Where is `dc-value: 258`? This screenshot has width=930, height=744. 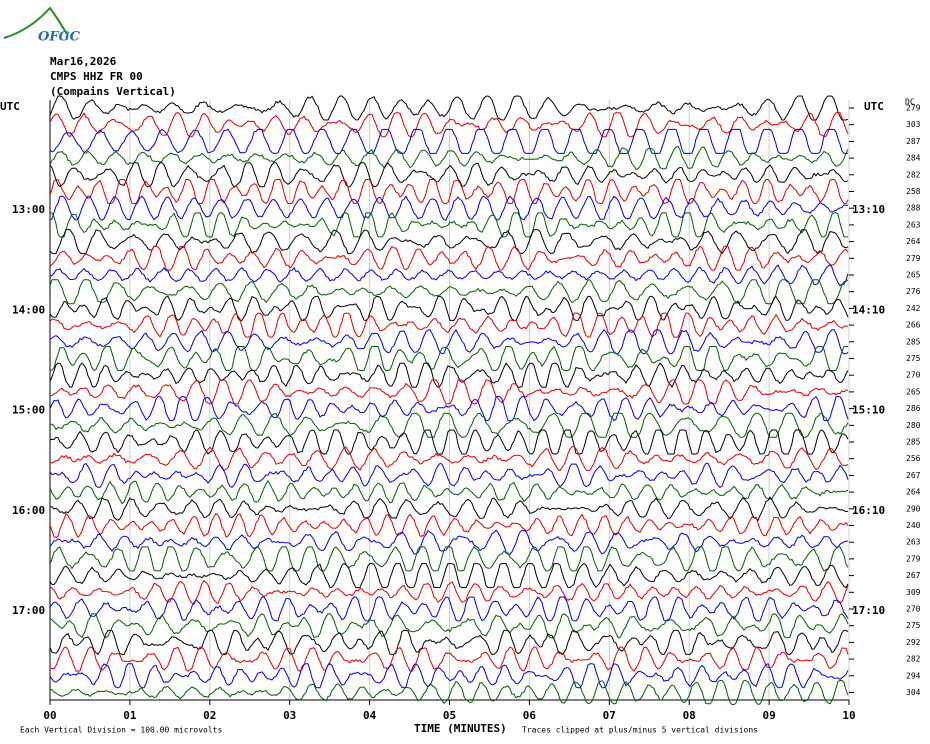 dc-value: 258 is located at coordinates (913, 191).